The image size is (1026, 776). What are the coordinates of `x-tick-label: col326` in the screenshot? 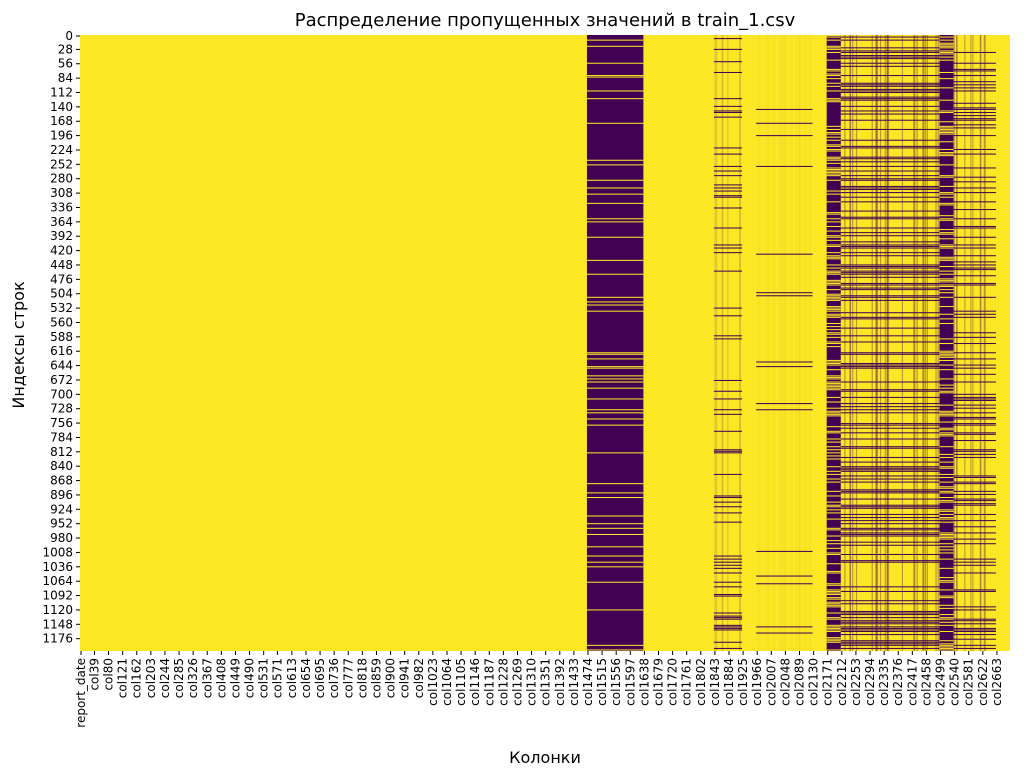 It's located at (193, 678).